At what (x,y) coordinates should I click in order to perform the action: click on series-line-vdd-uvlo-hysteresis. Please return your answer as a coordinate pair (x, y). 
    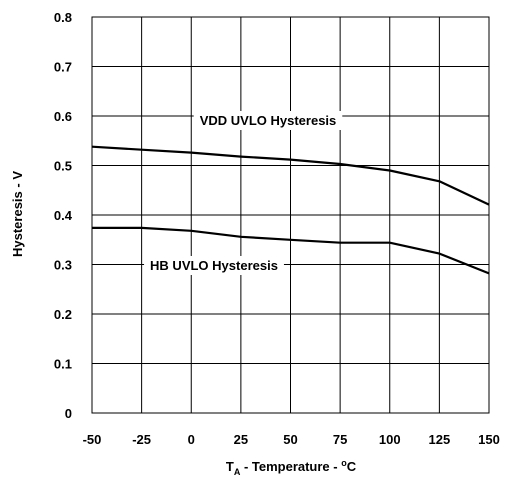
    Looking at the image, I should click on (290, 175).